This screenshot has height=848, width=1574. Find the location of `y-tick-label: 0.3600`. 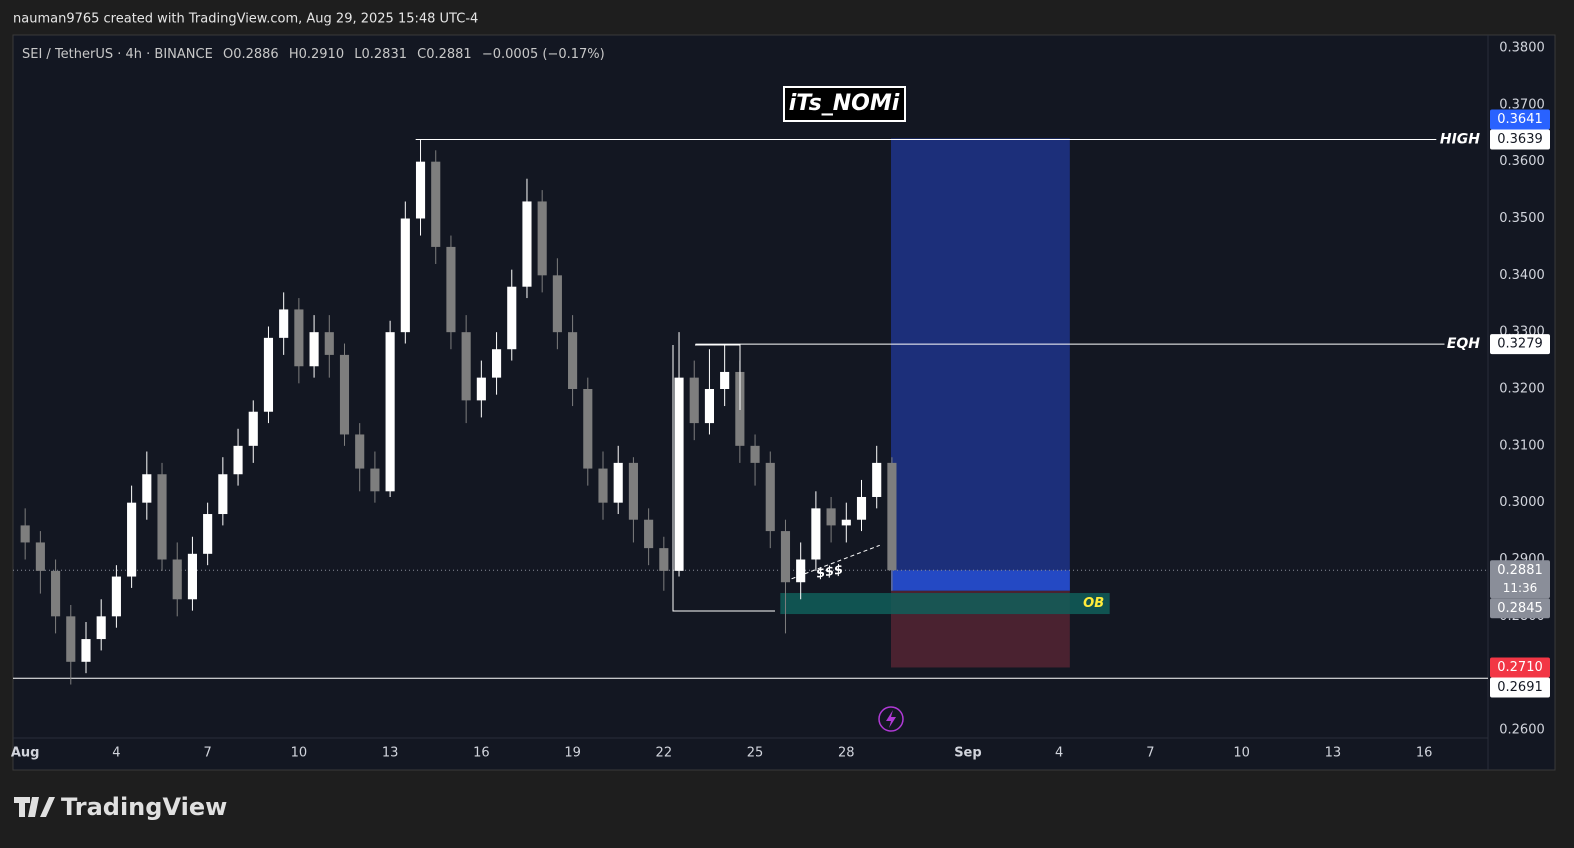

y-tick-label: 0.3600 is located at coordinates (1522, 161).